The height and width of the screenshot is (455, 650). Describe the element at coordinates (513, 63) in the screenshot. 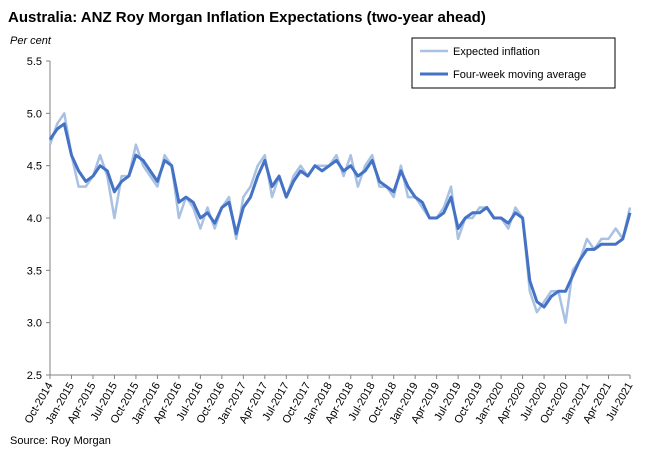

I see `legend-box` at that location.